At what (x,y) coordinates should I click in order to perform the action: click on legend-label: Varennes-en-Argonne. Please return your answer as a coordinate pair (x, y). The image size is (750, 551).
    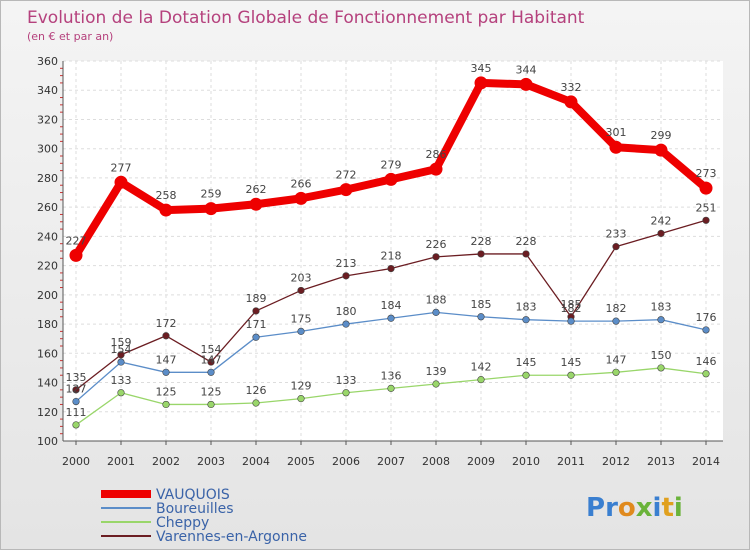
    Looking at the image, I should click on (231, 537).